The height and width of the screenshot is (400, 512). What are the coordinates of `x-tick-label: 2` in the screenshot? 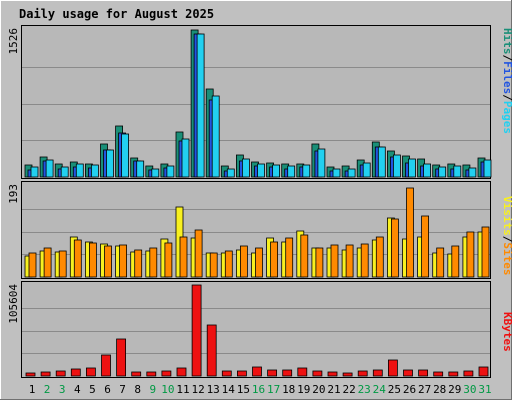 It's located at (47, 389).